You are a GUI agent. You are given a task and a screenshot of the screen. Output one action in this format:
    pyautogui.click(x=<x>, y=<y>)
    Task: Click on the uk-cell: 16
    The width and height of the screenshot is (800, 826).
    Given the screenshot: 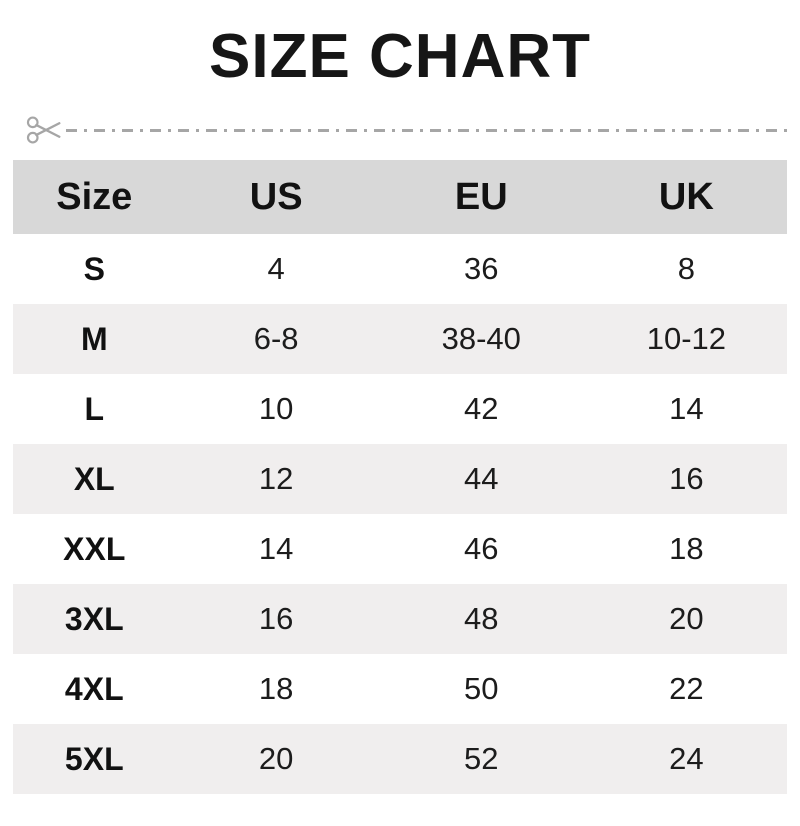 What is the action you would take?
    pyautogui.click(x=686, y=478)
    